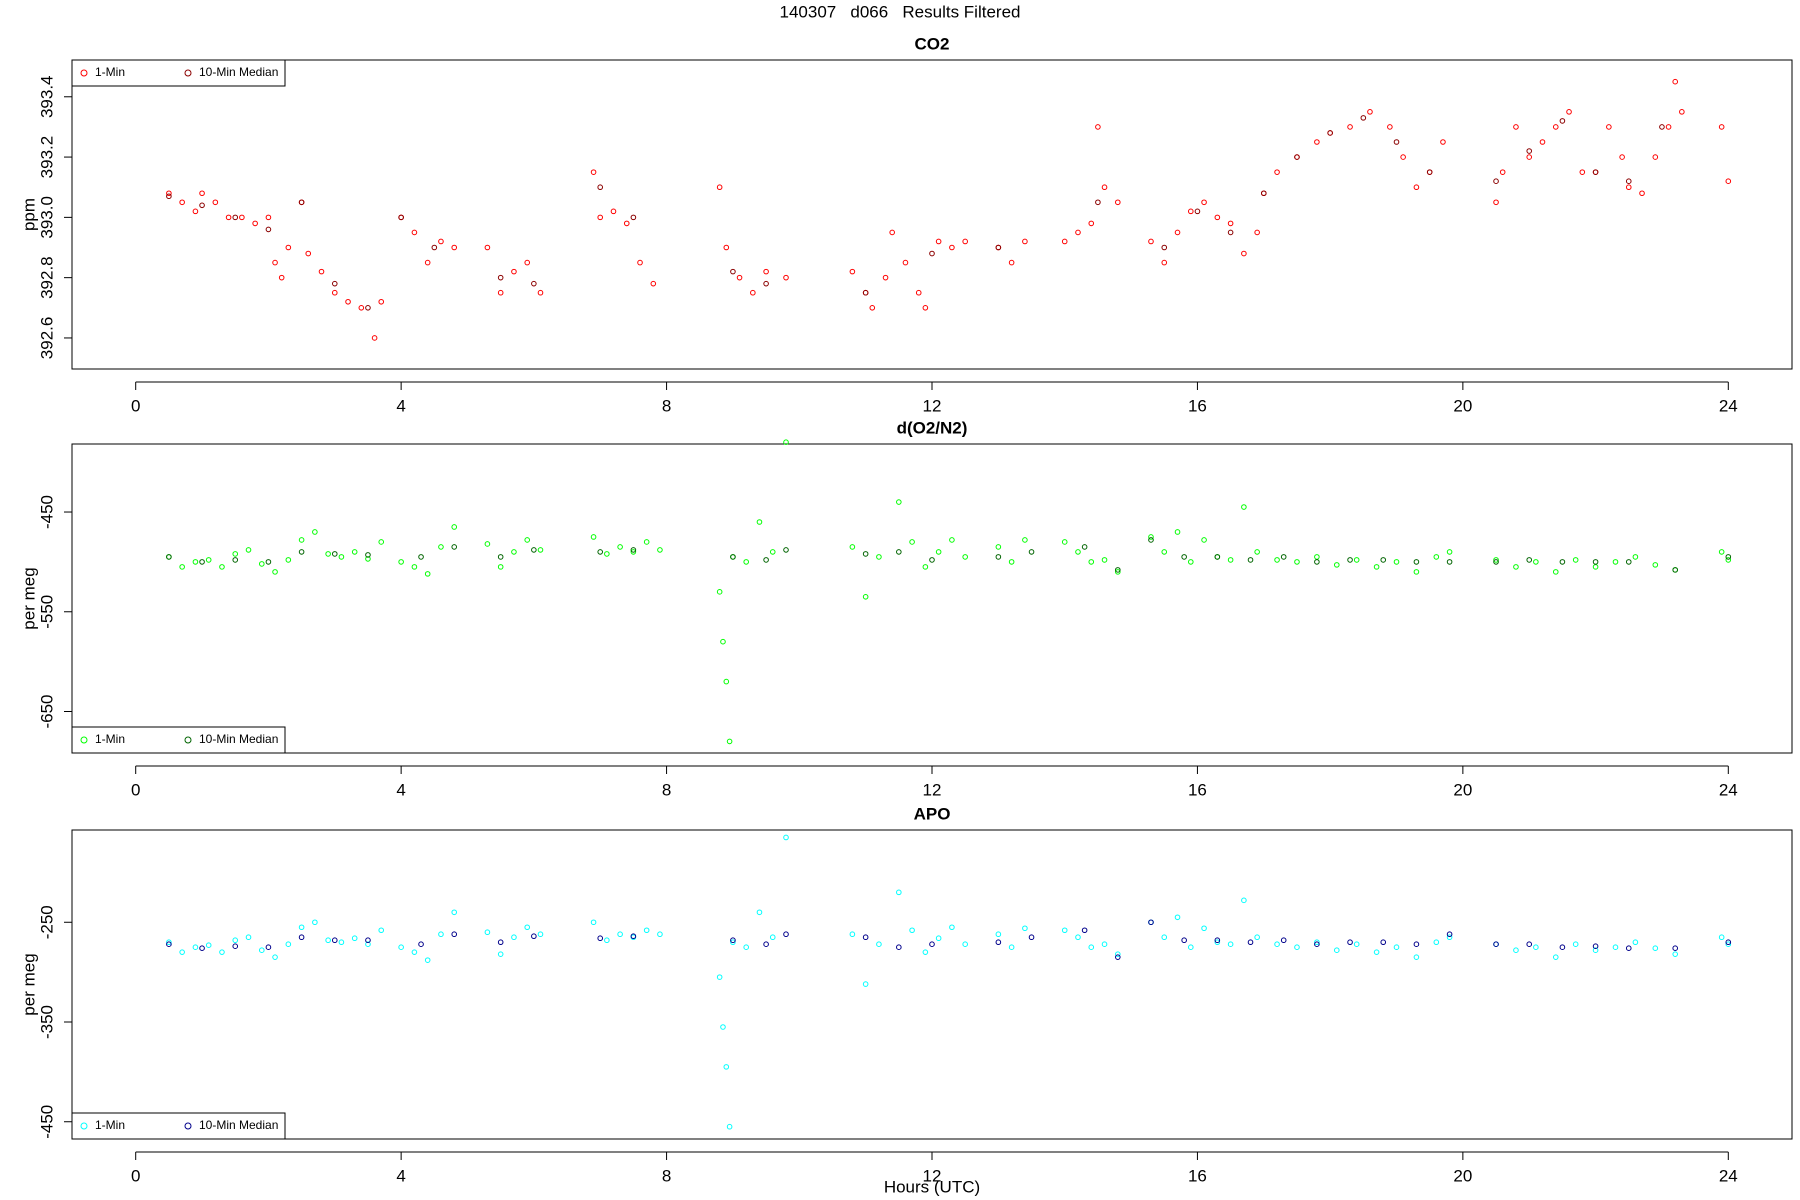 The height and width of the screenshot is (1200, 1800). Describe the element at coordinates (178, 1126) in the screenshot. I see `legend-box` at that location.